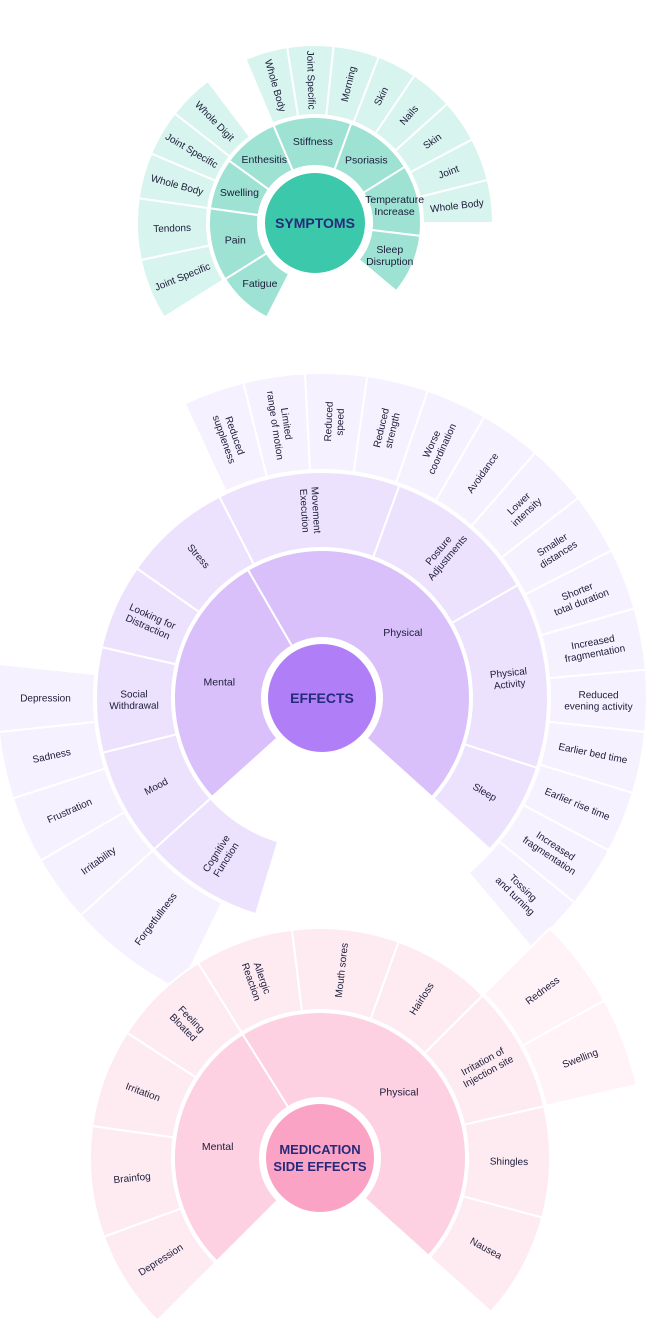 The image size is (658, 1329). I want to click on effects-label-social-withdrawal: Social Withdrawal, so click(134, 700).